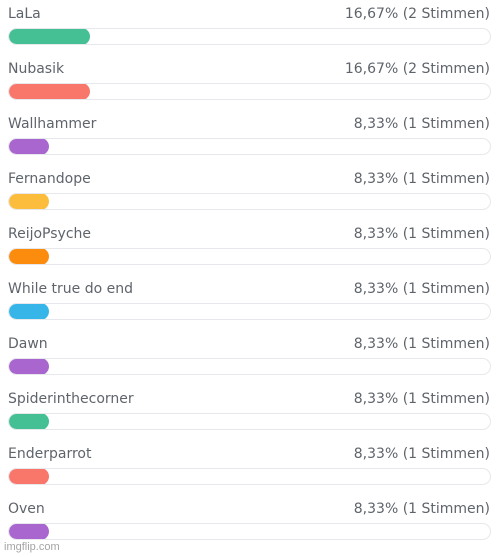 The height and width of the screenshot is (557, 500). I want to click on poll-option-enderparrot: Enderparrot 8,33% (1 Stimmen), so click(250, 467).